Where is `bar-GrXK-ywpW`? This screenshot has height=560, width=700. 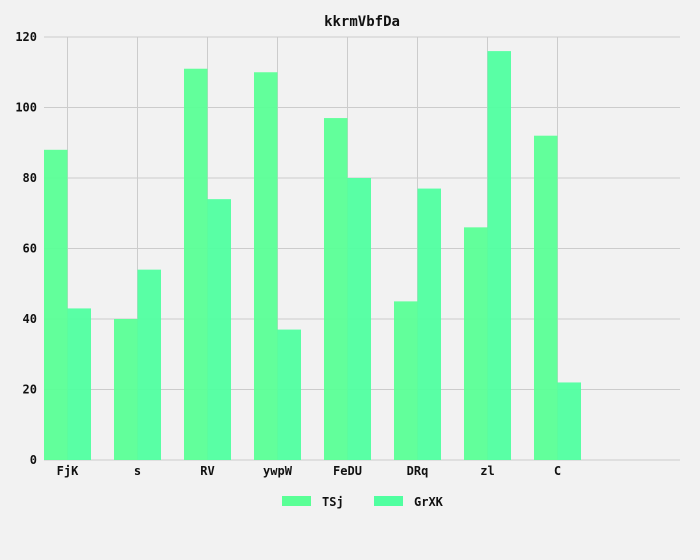
bar-GrXK-ywpW is located at coordinates (289, 394).